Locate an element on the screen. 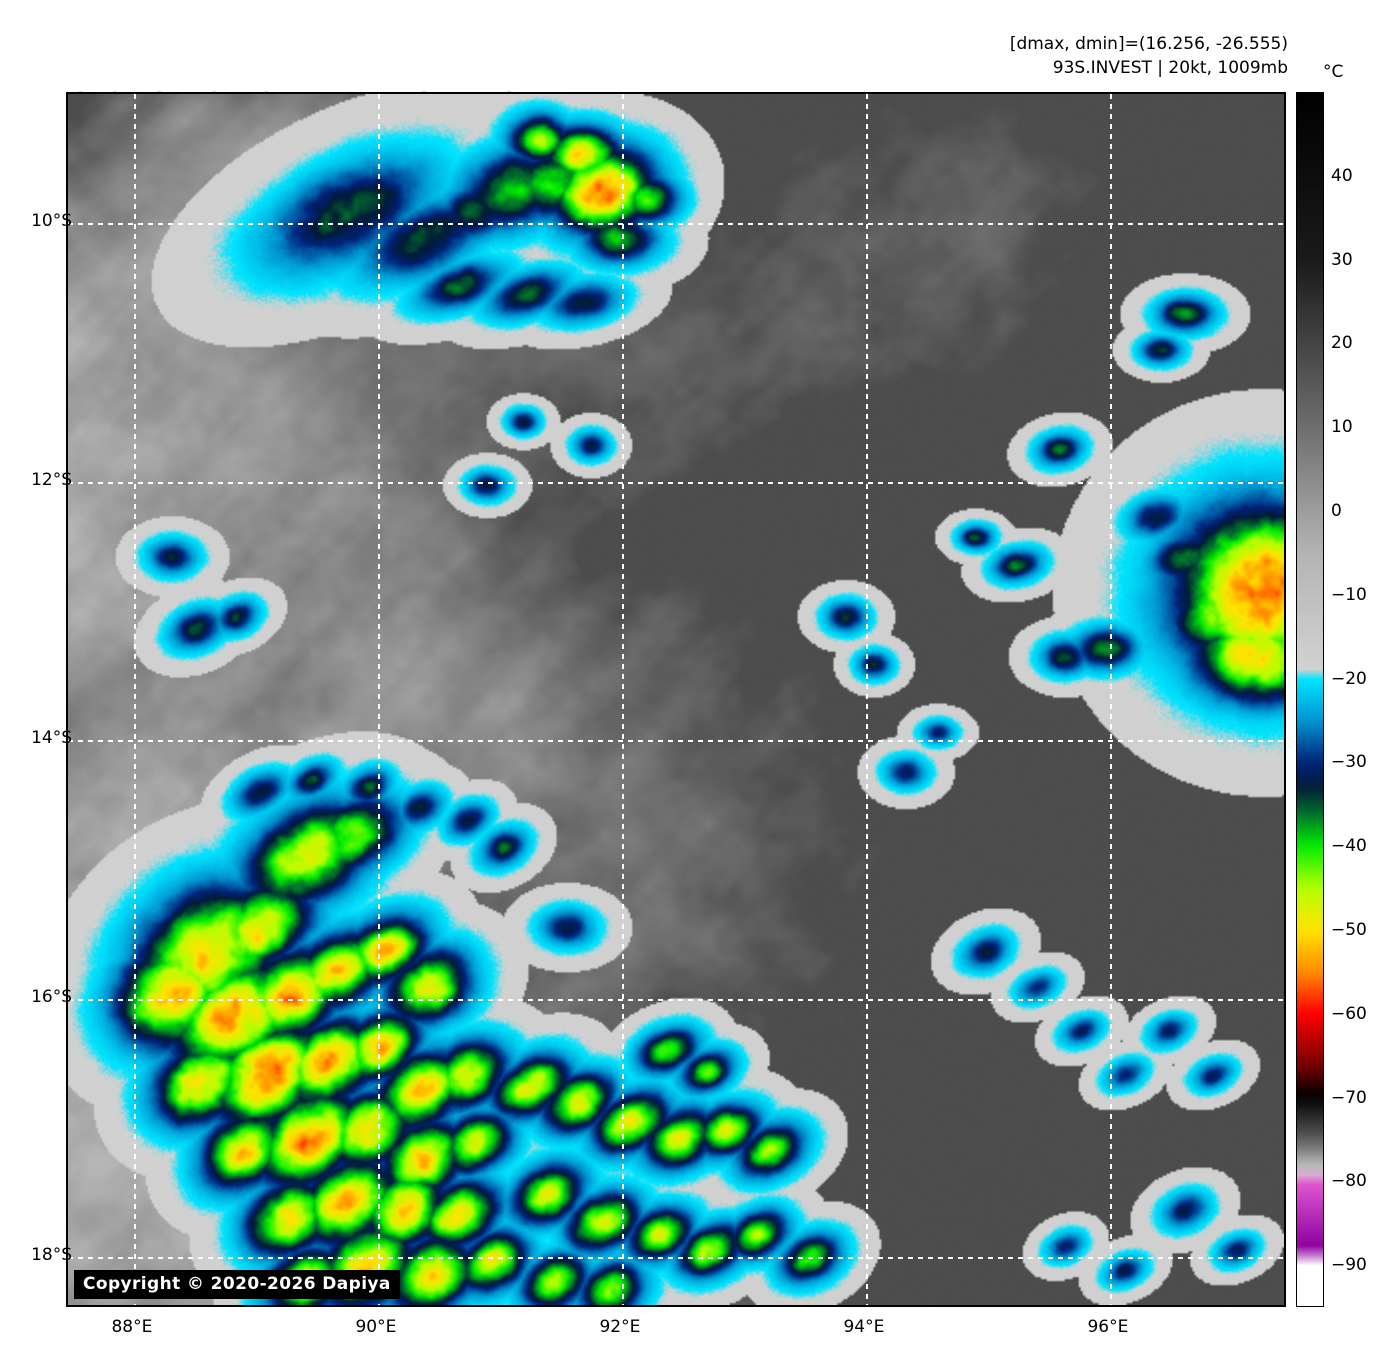 The height and width of the screenshot is (1359, 1388). colorbar-tick-label: −60 is located at coordinates (1349, 1013).